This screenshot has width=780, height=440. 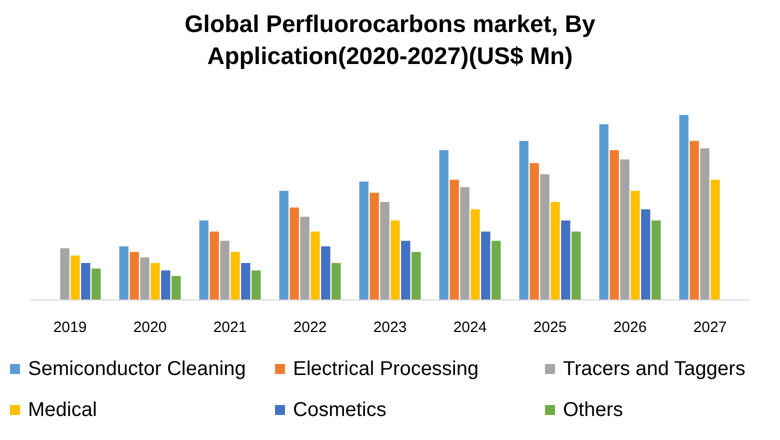 What do you see at coordinates (339, 410) in the screenshot?
I see `legend-label: Cosmetics` at bounding box center [339, 410].